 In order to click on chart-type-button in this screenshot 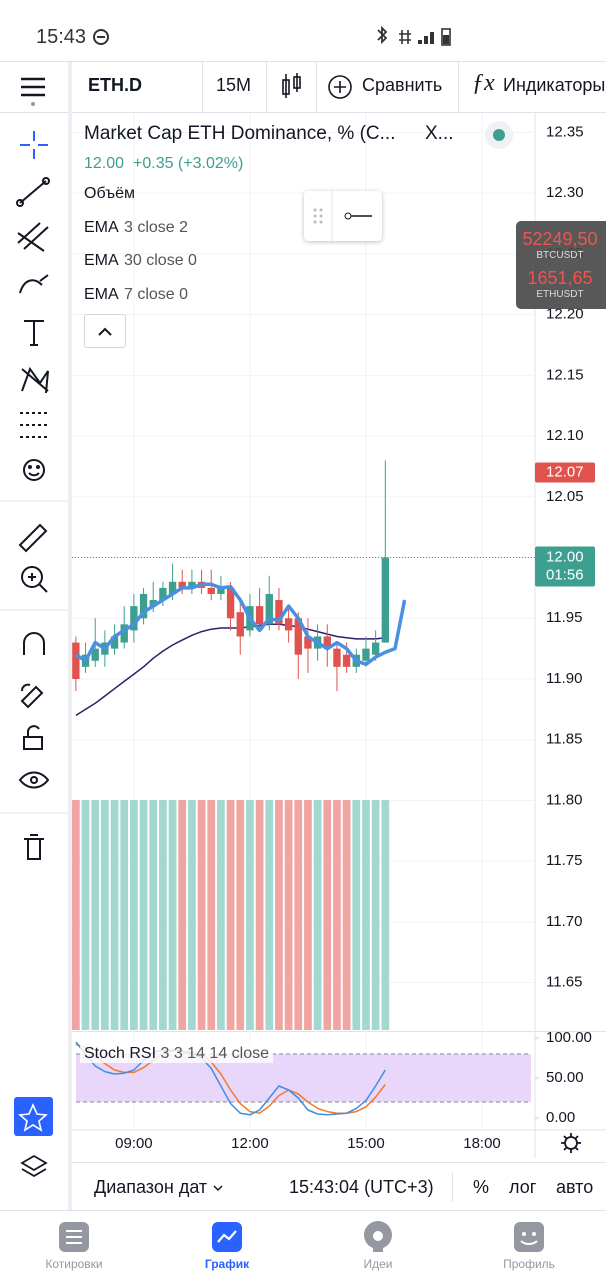, I will do `click(292, 86)`.